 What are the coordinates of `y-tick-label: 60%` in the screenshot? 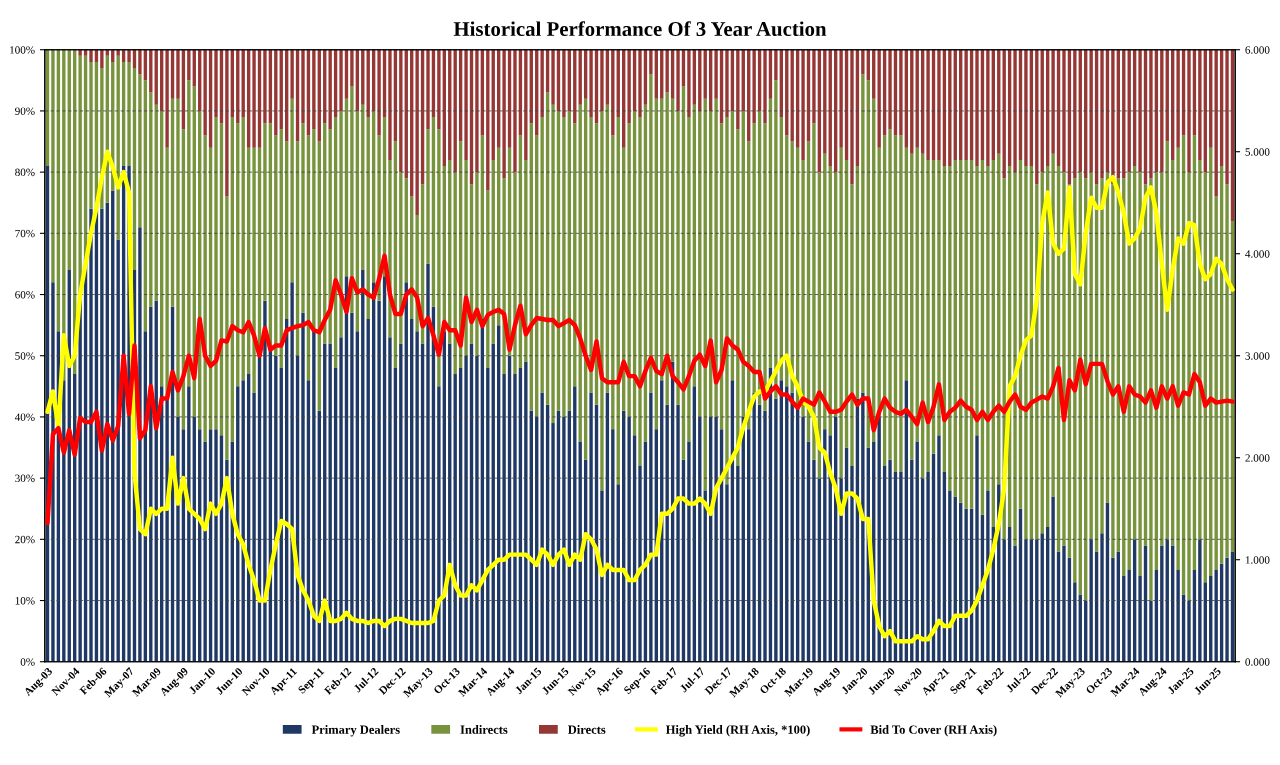 It's located at (25, 294).